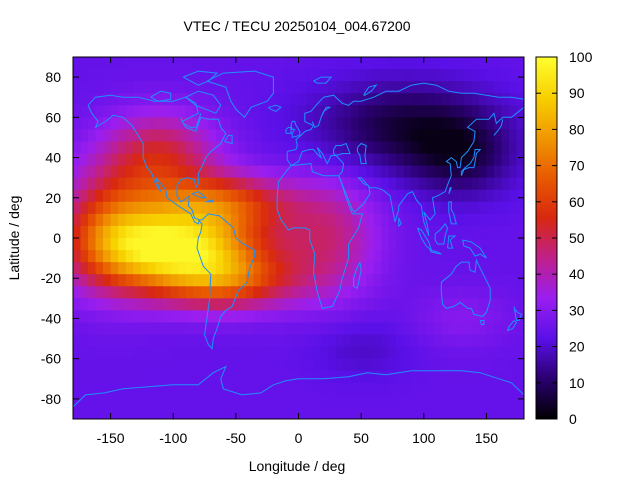 The height and width of the screenshot is (480, 640). I want to click on coastline-scandinavia-sweden, so click(321, 117).